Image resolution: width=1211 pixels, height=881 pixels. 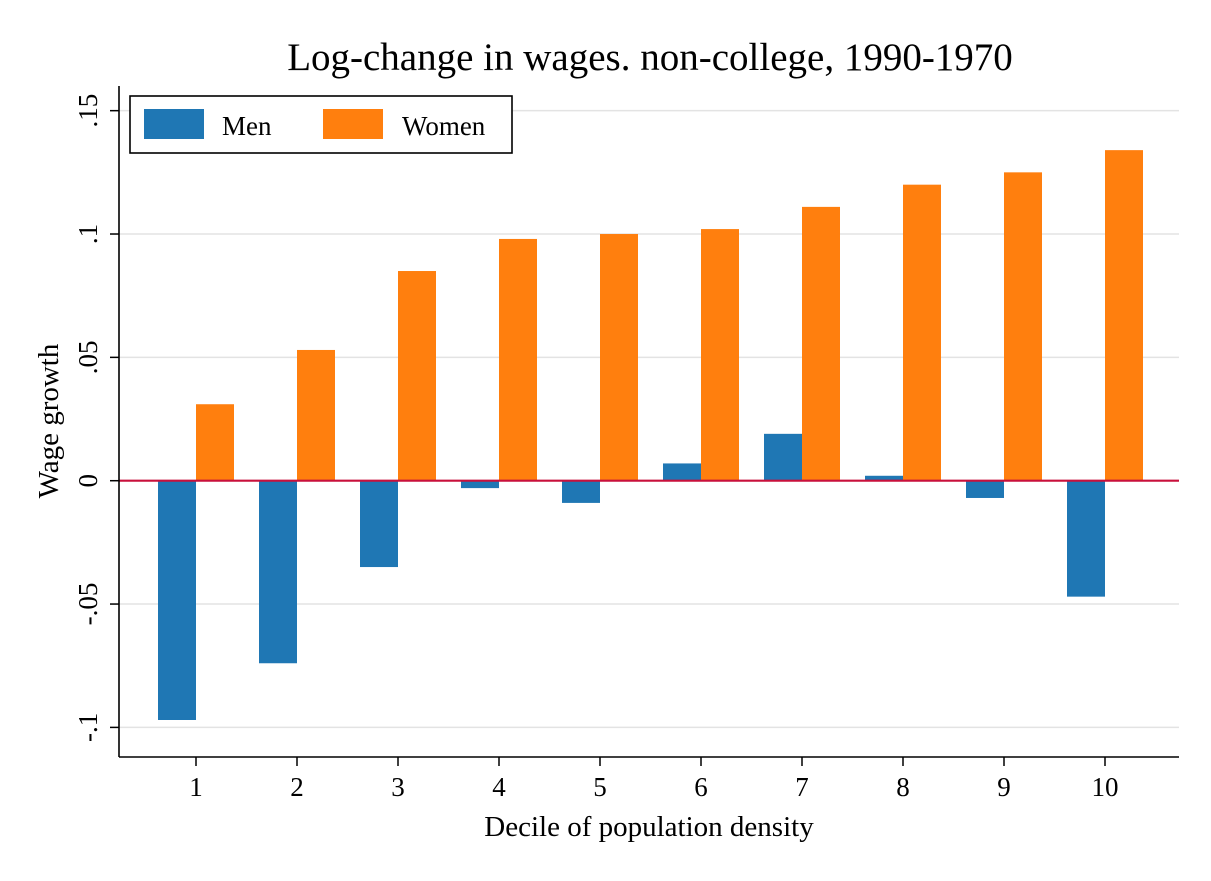 I want to click on x-tick-label: 6, so click(x=701, y=787).